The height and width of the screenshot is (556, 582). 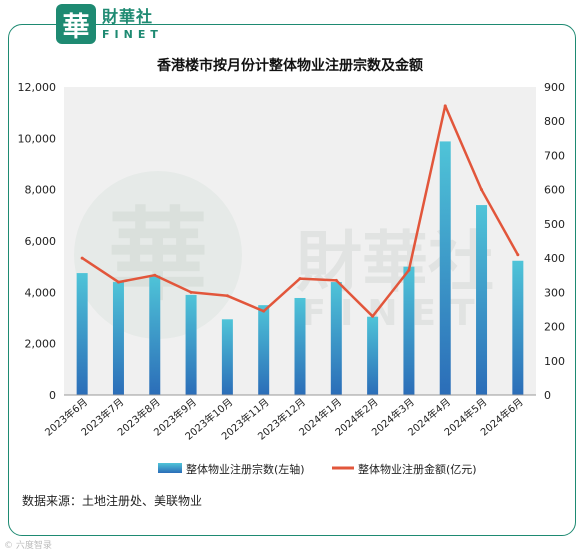 What do you see at coordinates (112, 501) in the screenshot?
I see `source-note: 数据来源：土地注册处、美联物业` at bounding box center [112, 501].